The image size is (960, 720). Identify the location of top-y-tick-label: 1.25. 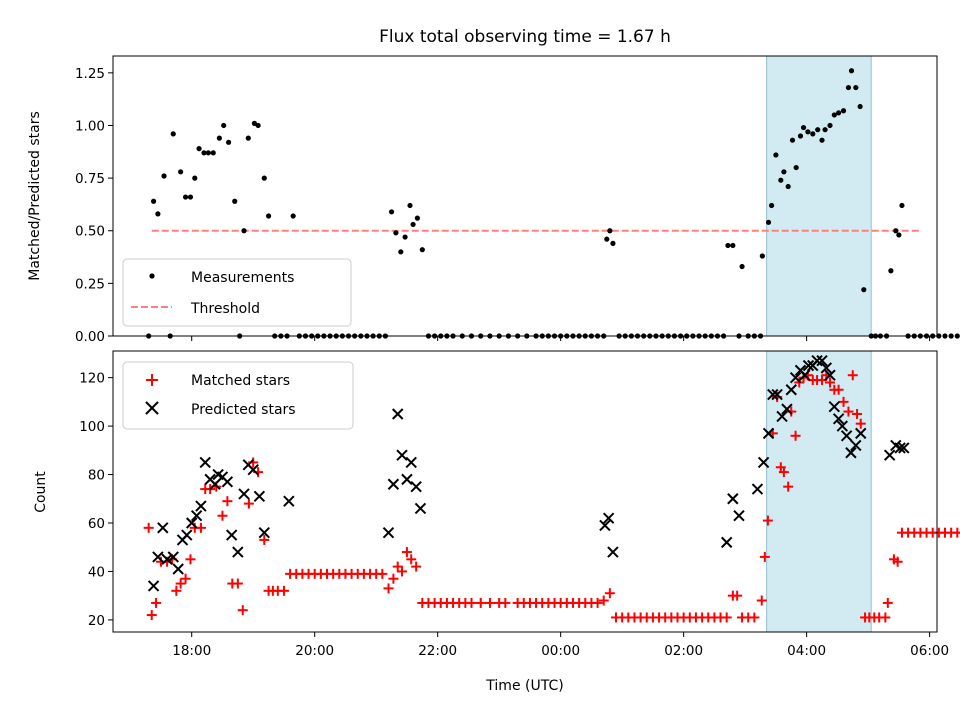
(90, 74).